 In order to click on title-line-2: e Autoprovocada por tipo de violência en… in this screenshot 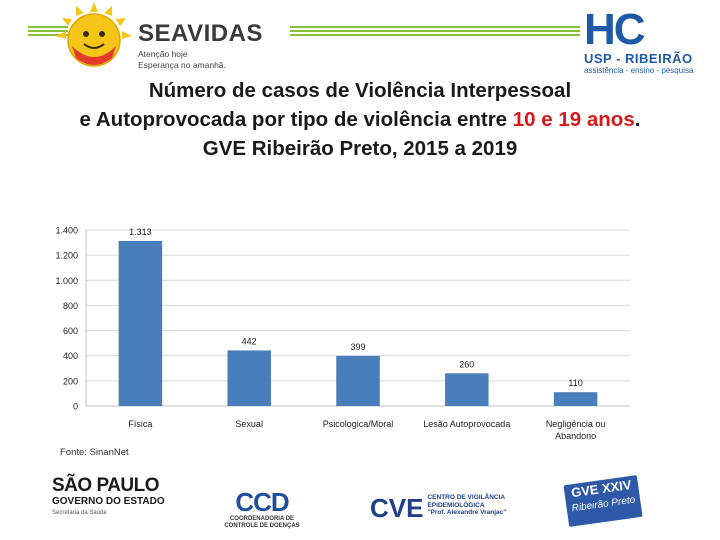, I will do `click(360, 119)`.